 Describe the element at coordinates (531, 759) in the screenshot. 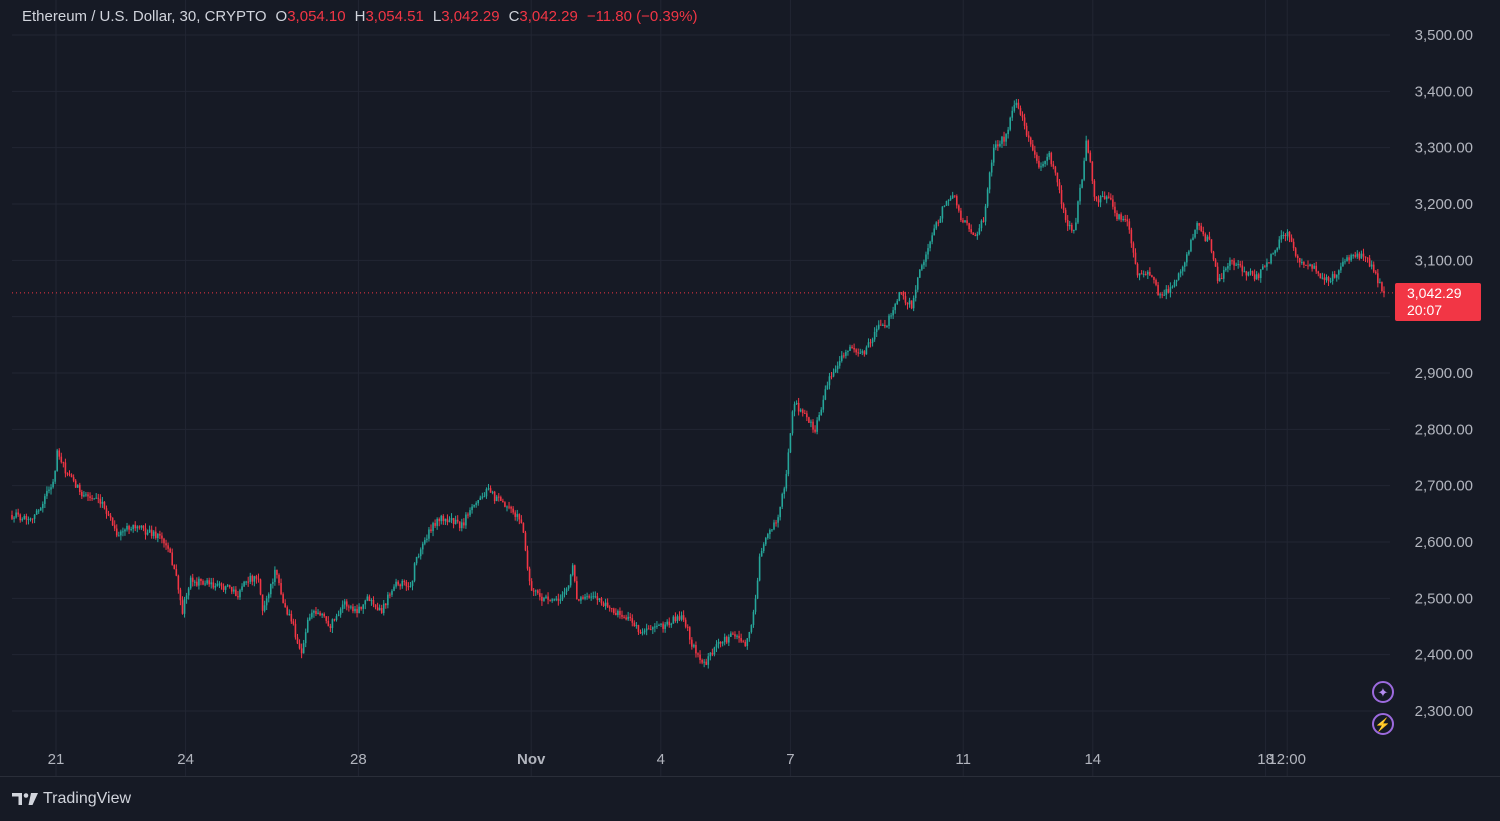

I see `time-axis-label: Nov` at that location.